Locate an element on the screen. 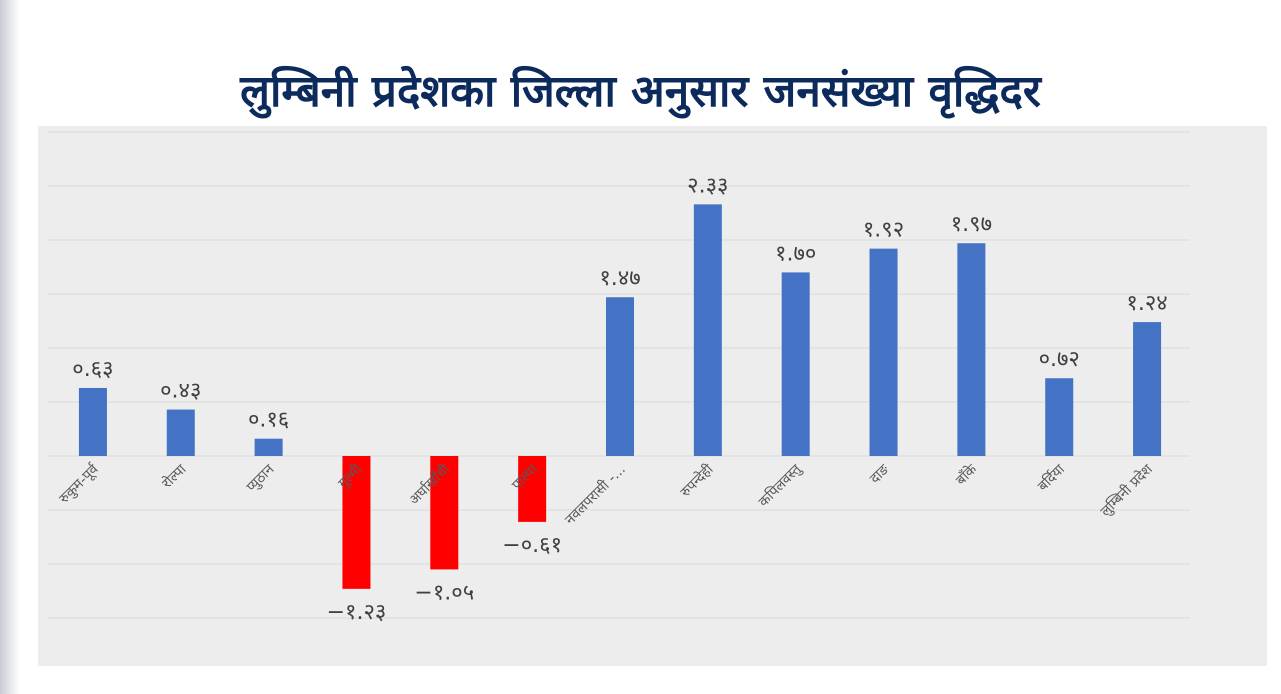 Image resolution: width=1281 pixels, height=694 pixels. data-label: १.९७ is located at coordinates (971, 224).